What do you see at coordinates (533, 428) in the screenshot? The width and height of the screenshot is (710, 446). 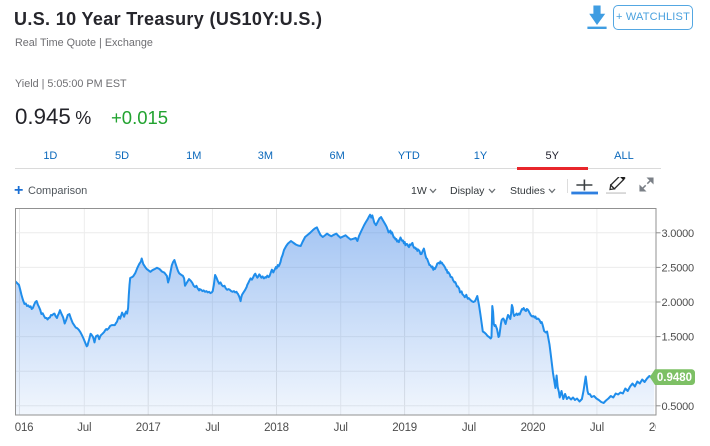 I see `svg-text: 2020` at bounding box center [533, 428].